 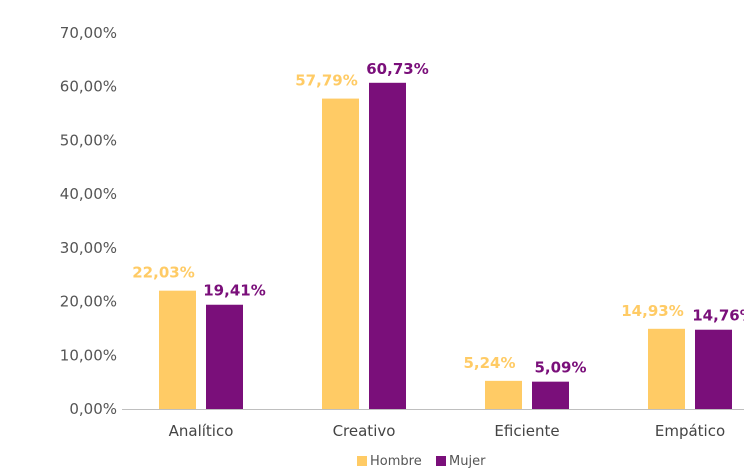 What do you see at coordinates (718, 316) in the screenshot?
I see `data-label-mujer: 14,76%` at bounding box center [718, 316].